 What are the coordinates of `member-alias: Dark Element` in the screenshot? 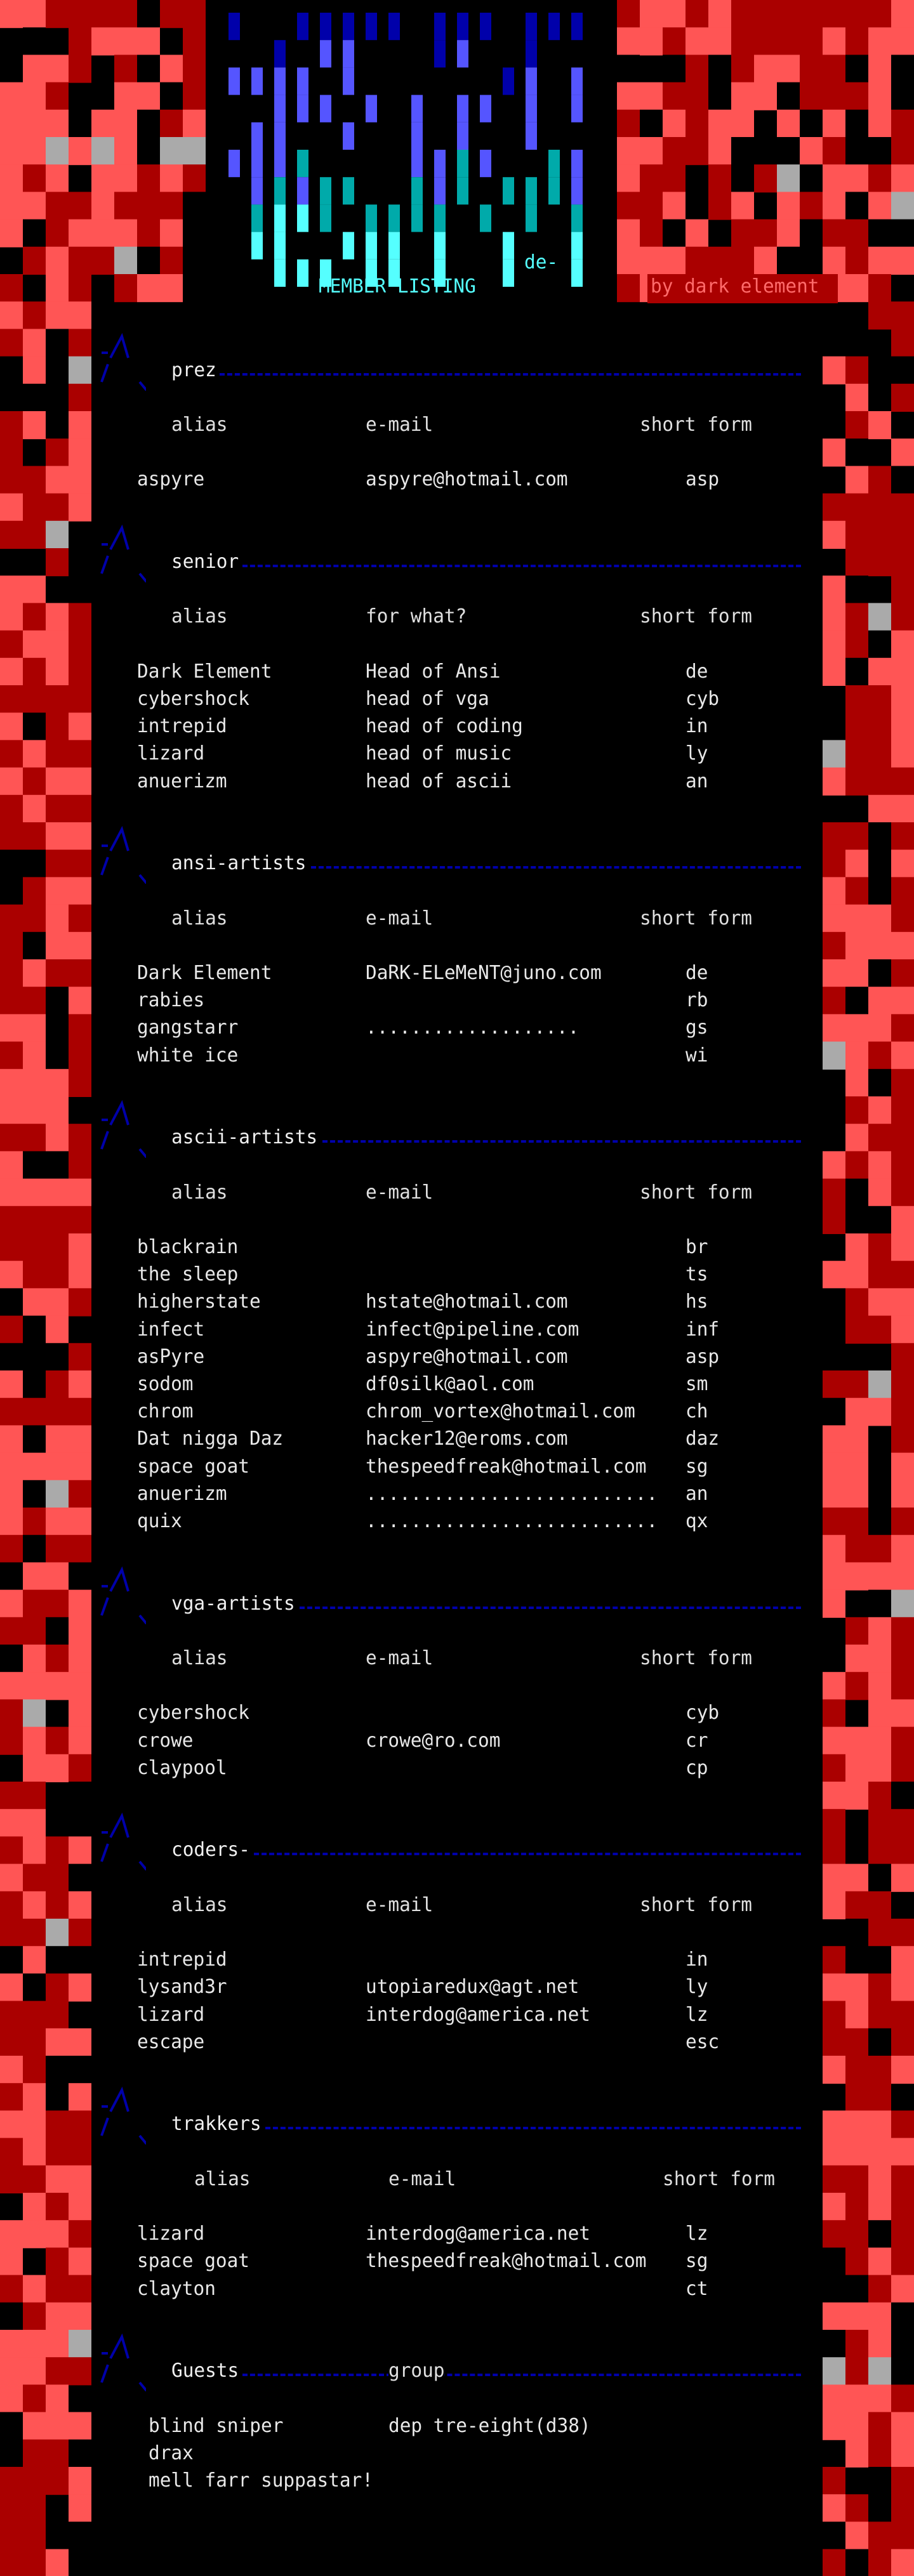 It's located at (204, 671).